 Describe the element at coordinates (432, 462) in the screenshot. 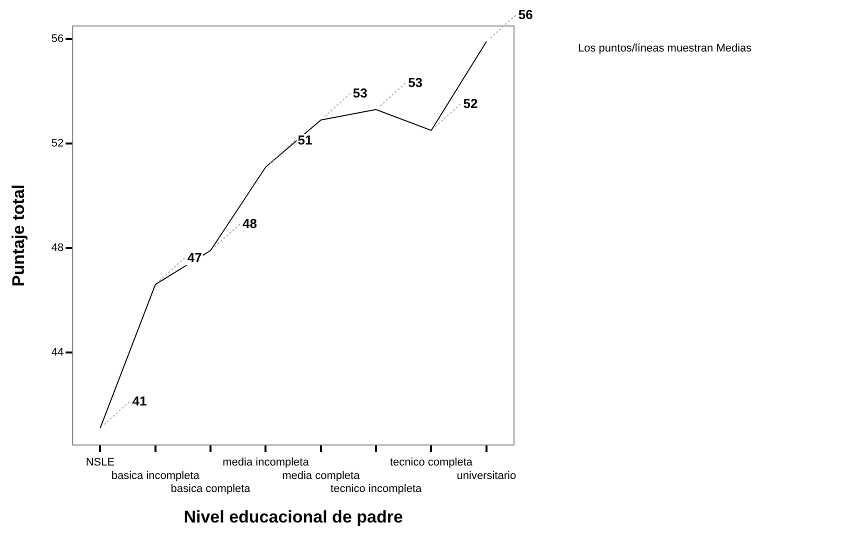

I see `x-tick-label: tecnico completa` at that location.